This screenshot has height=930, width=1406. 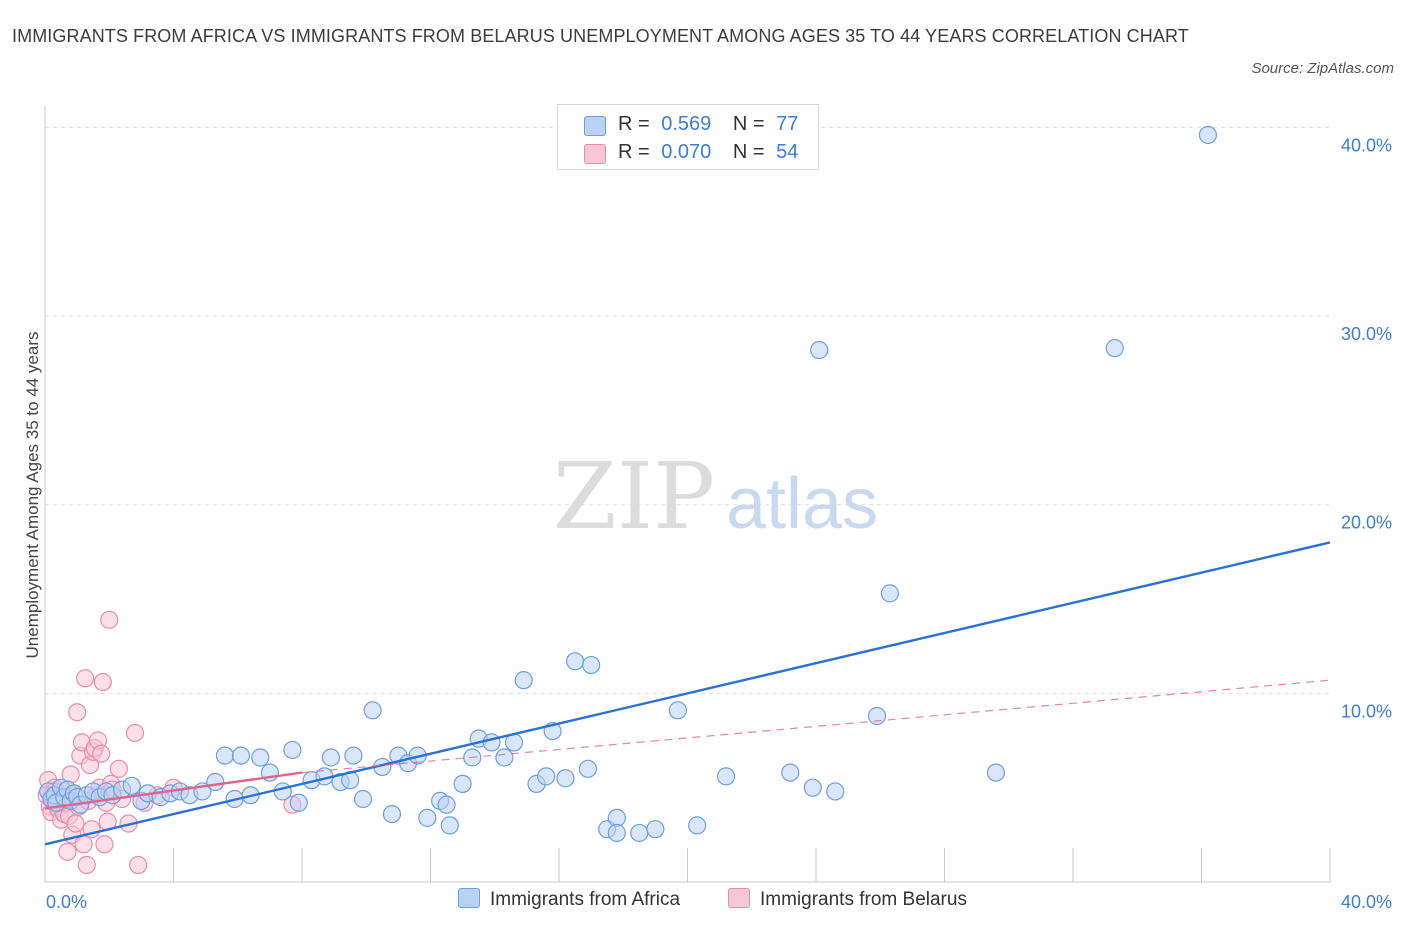 What do you see at coordinates (1366, 711) in the screenshot?
I see `y-tick-label: 10.0%` at bounding box center [1366, 711].